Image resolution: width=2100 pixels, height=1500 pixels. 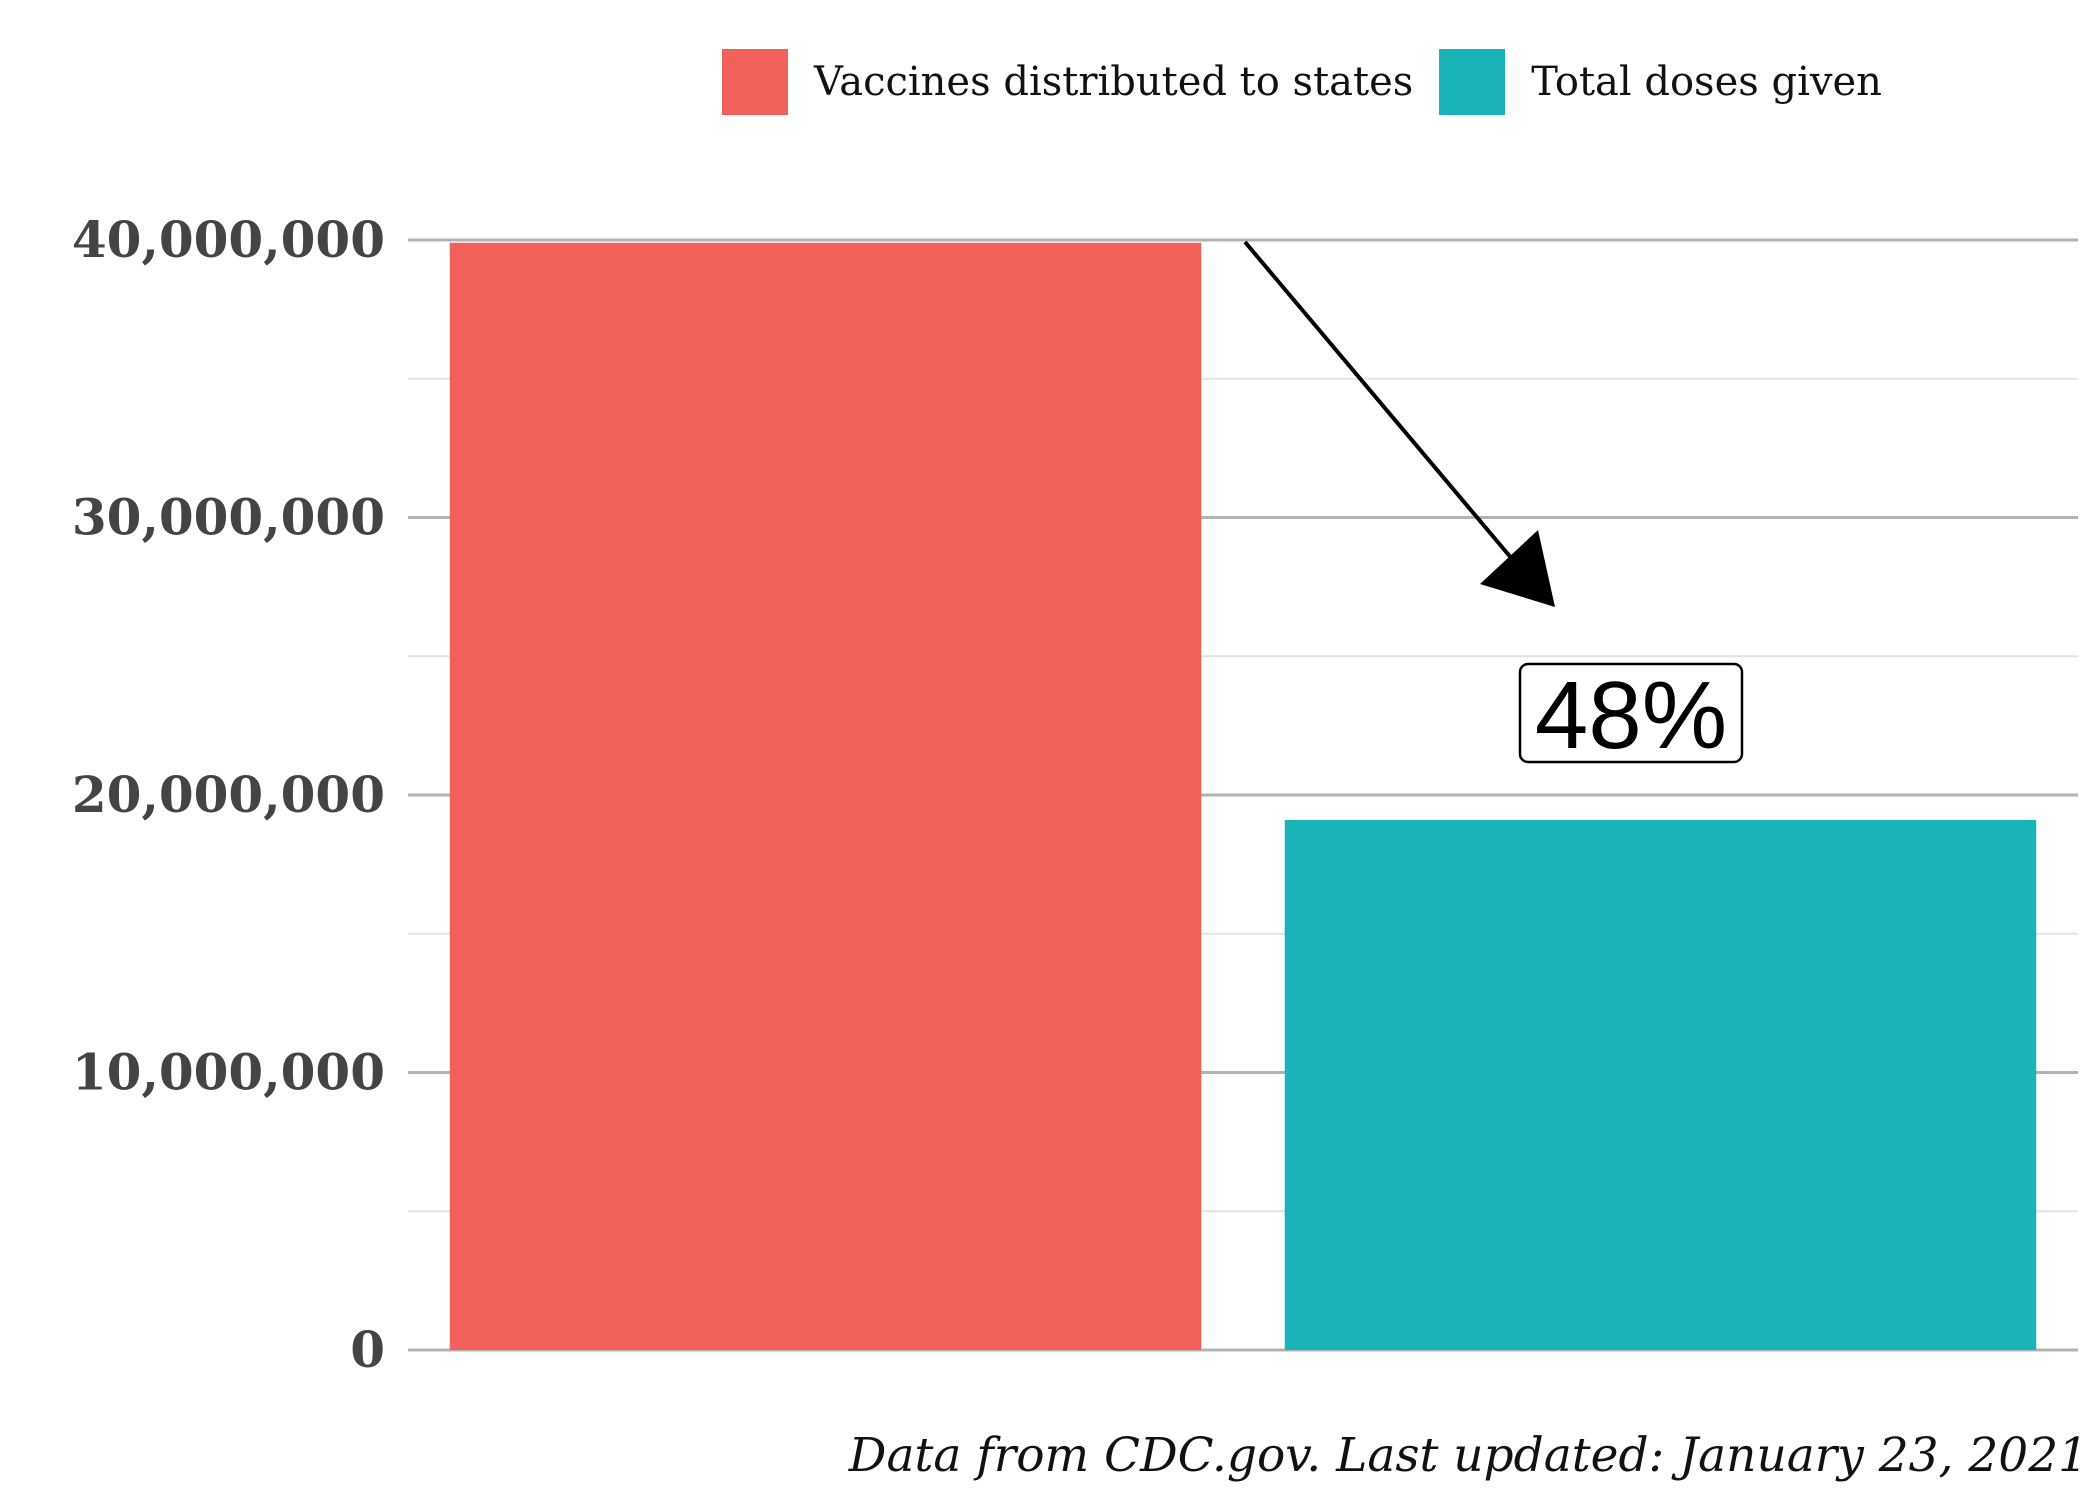 I want to click on bar-doses-given, so click(x=1660, y=1084).